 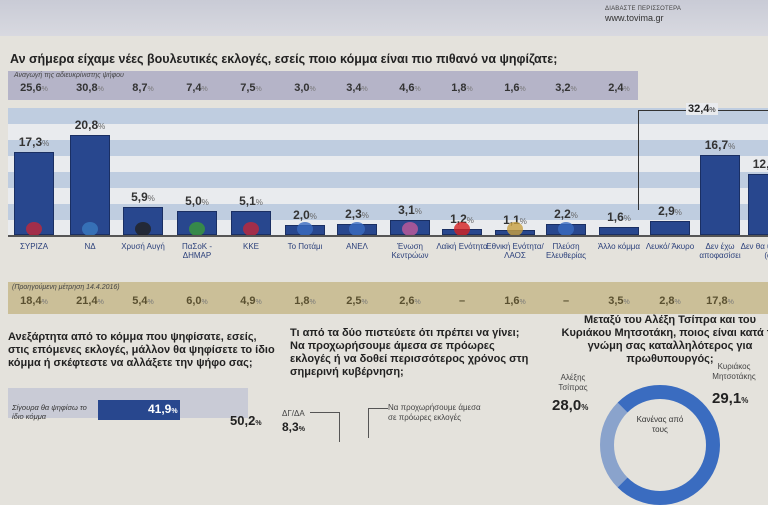 I want to click on adjusted-value-text: 7,4, so click(x=194, y=88).